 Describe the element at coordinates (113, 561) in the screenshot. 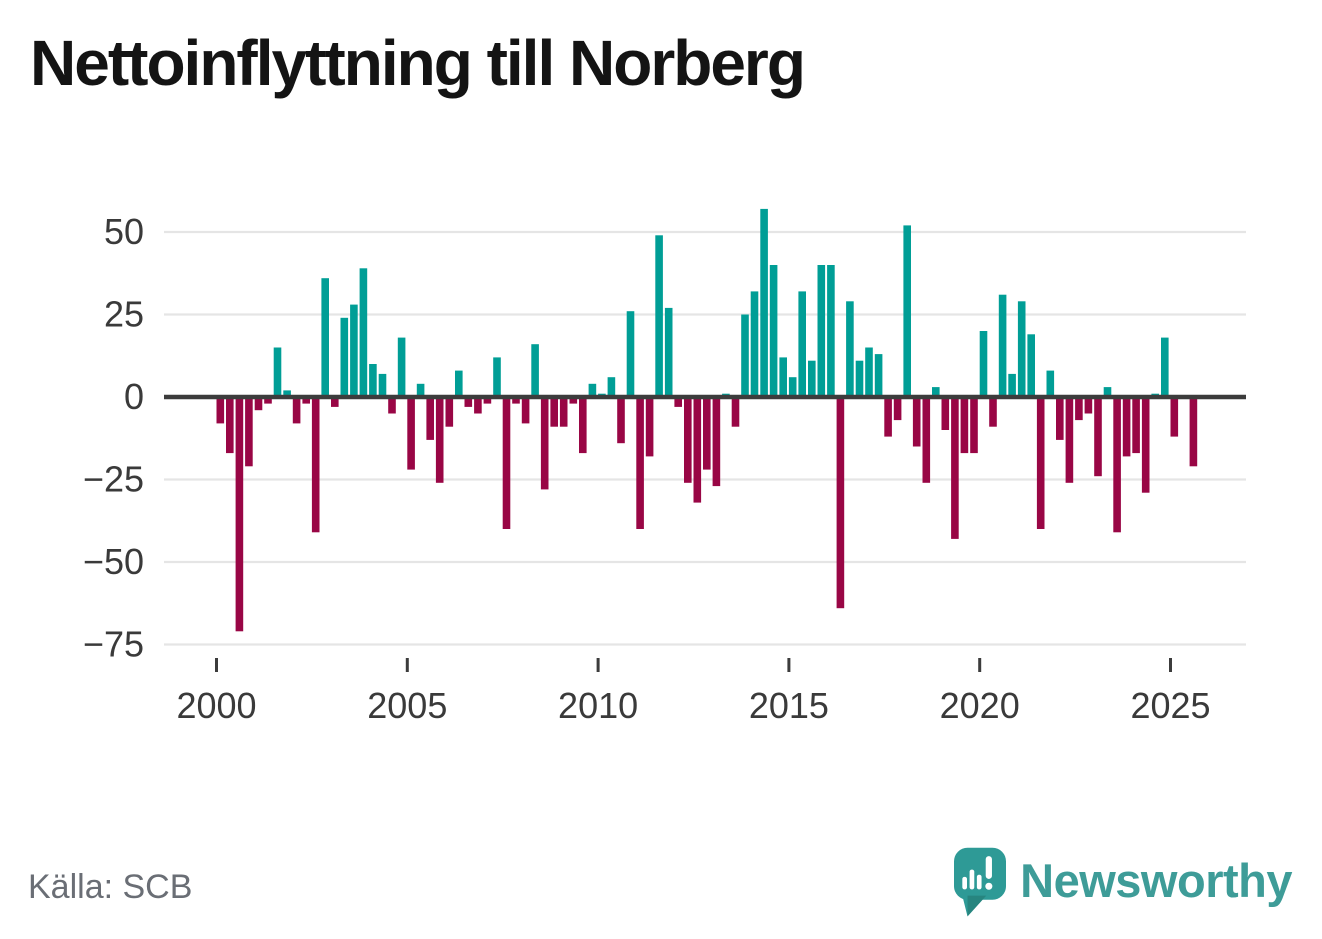

I see `y-axis-tick-label: −50` at that location.